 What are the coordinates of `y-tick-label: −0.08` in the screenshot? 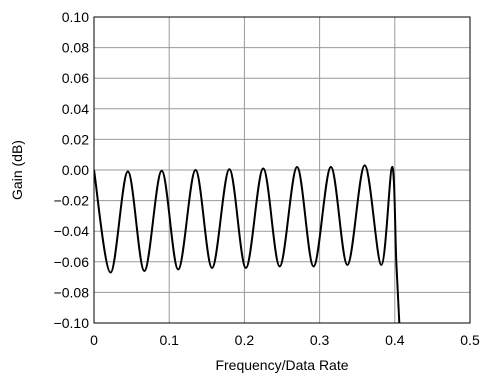 It's located at (72, 292).